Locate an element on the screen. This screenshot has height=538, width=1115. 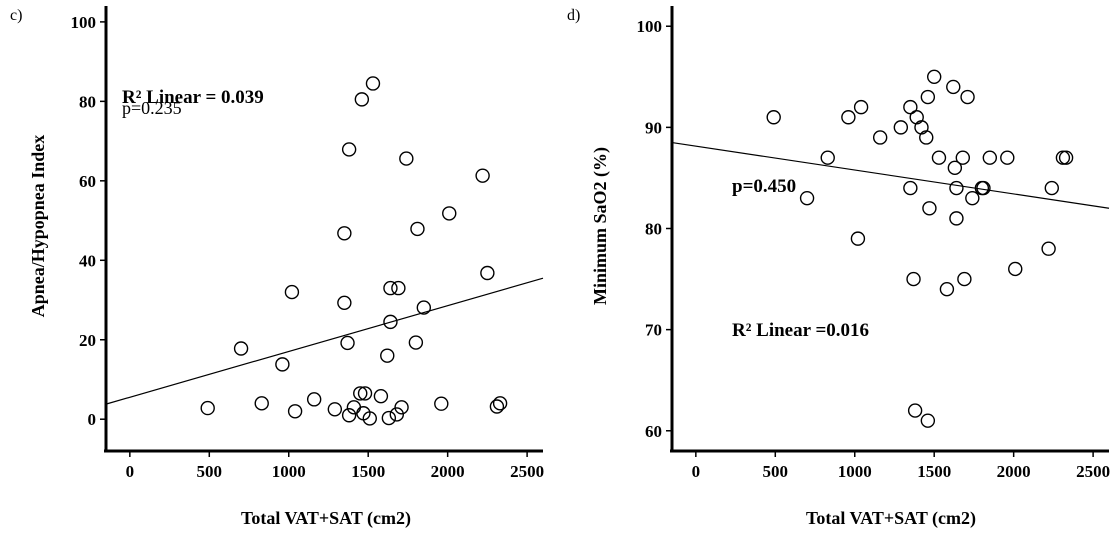
panel-d-x-tick-label: 1000 is located at coordinates (855, 471).